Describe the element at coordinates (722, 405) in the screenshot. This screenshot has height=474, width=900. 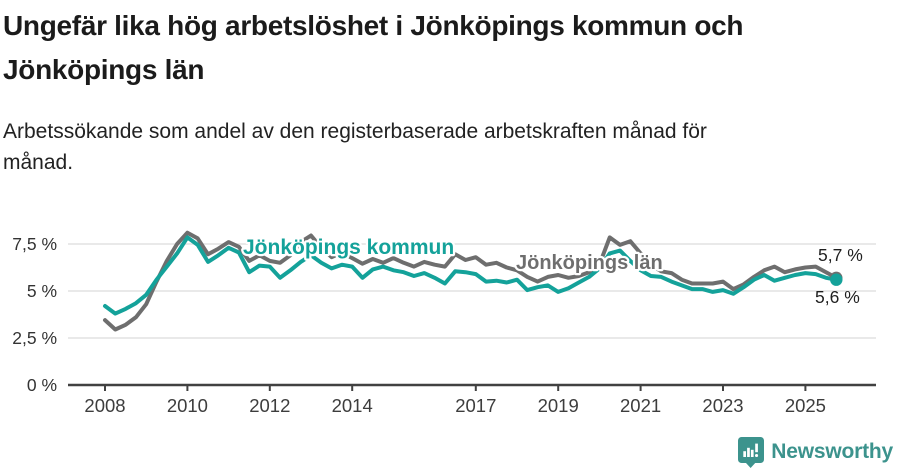
I see `x-axis-tick-label: 2023` at that location.